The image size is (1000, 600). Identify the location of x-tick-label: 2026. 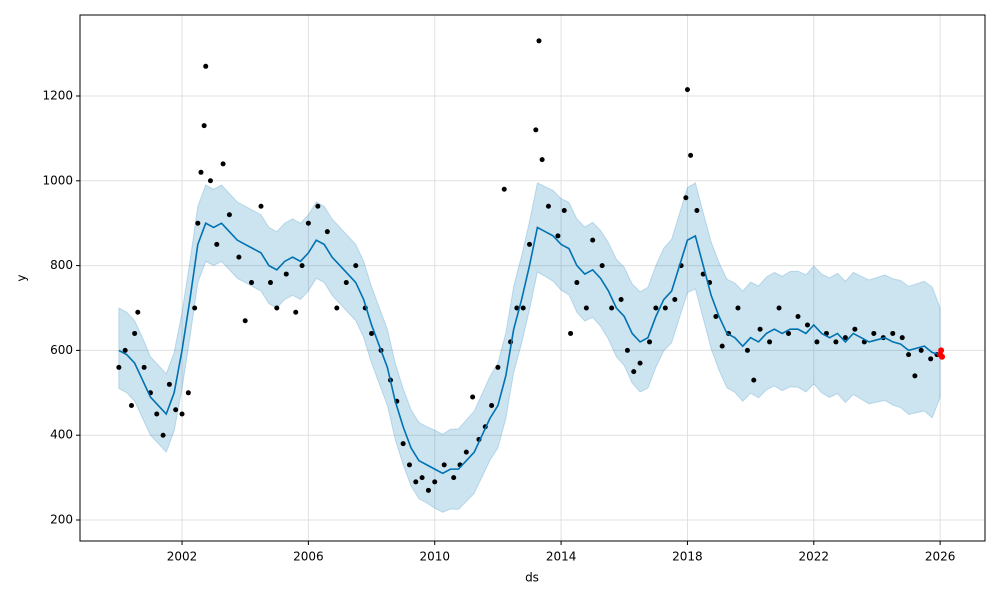
(940, 557).